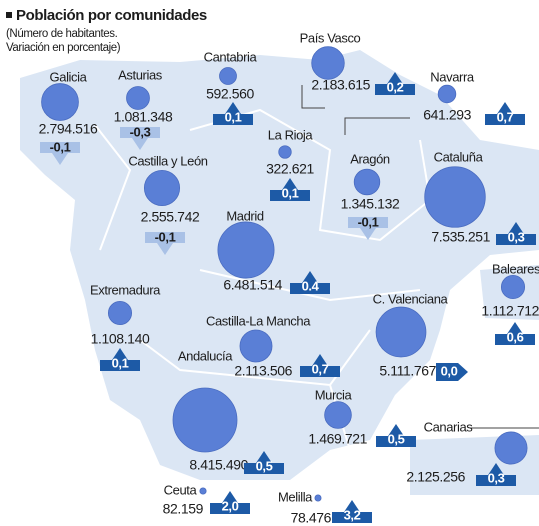 The height and width of the screenshot is (526, 539). Describe the element at coordinates (252, 285) in the screenshot. I see `population-label: 6.481.514` at that location.